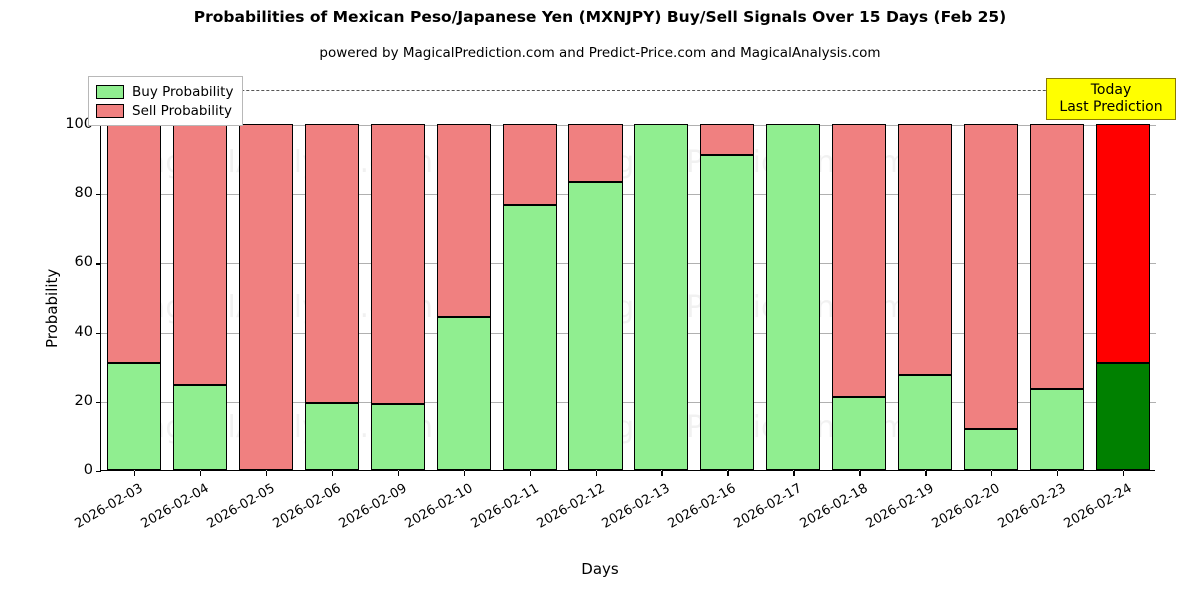 Image resolution: width=1200 pixels, height=600 pixels. What do you see at coordinates (628, 91) in the screenshot?
I see `reference-dashed-line` at bounding box center [628, 91].